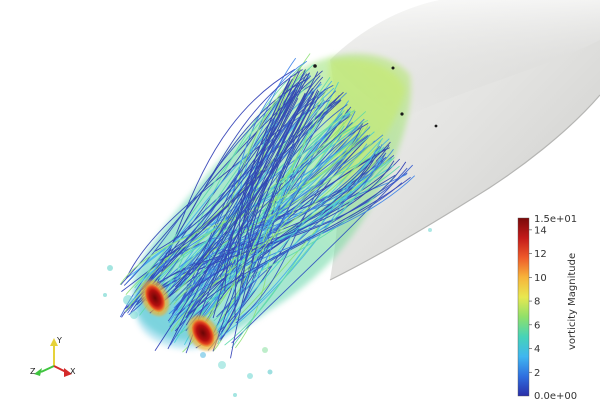  I want to click on vortex-core-right, so click(203, 333).